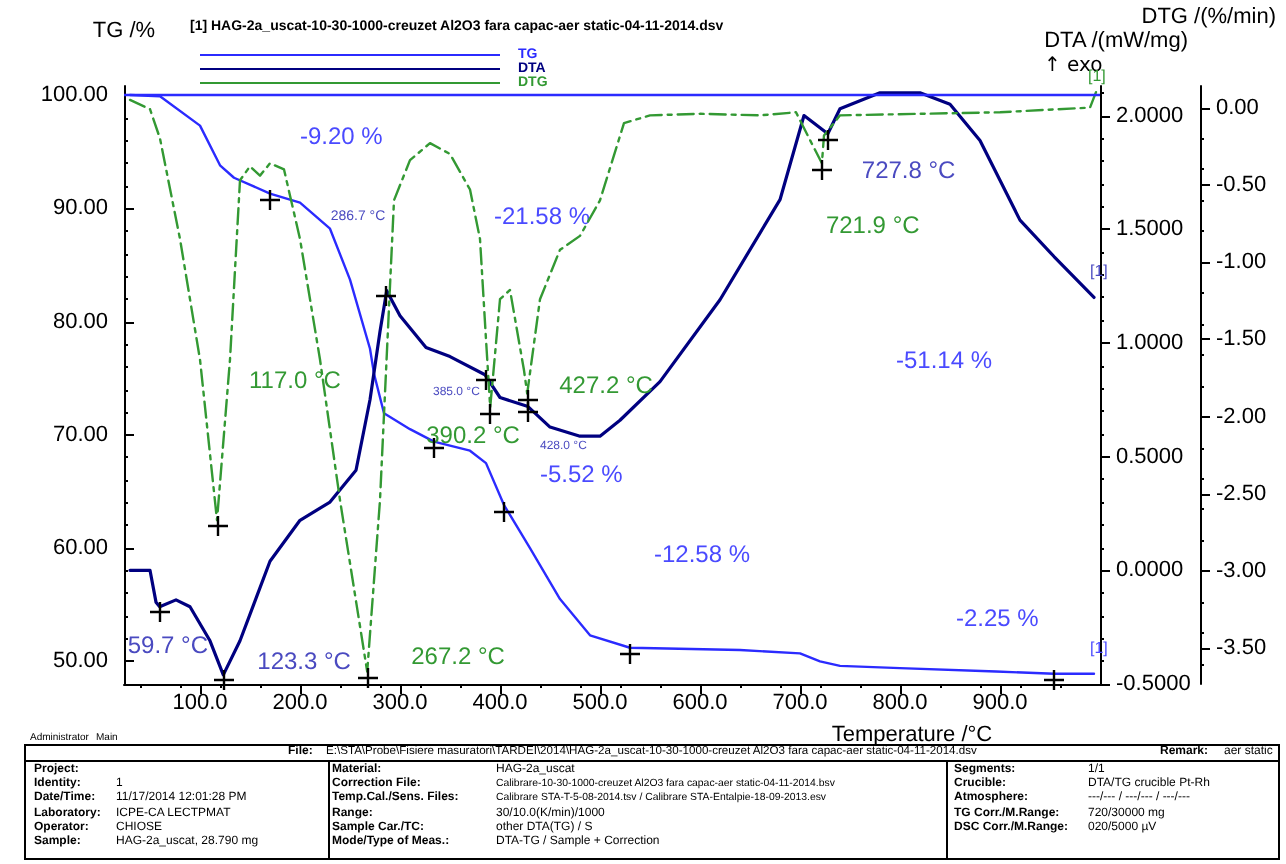 Image resolution: width=1286 pixels, height=864 pixels. Describe the element at coordinates (909, 169) in the screenshot. I see `annotation: 727.8 °C` at that location.